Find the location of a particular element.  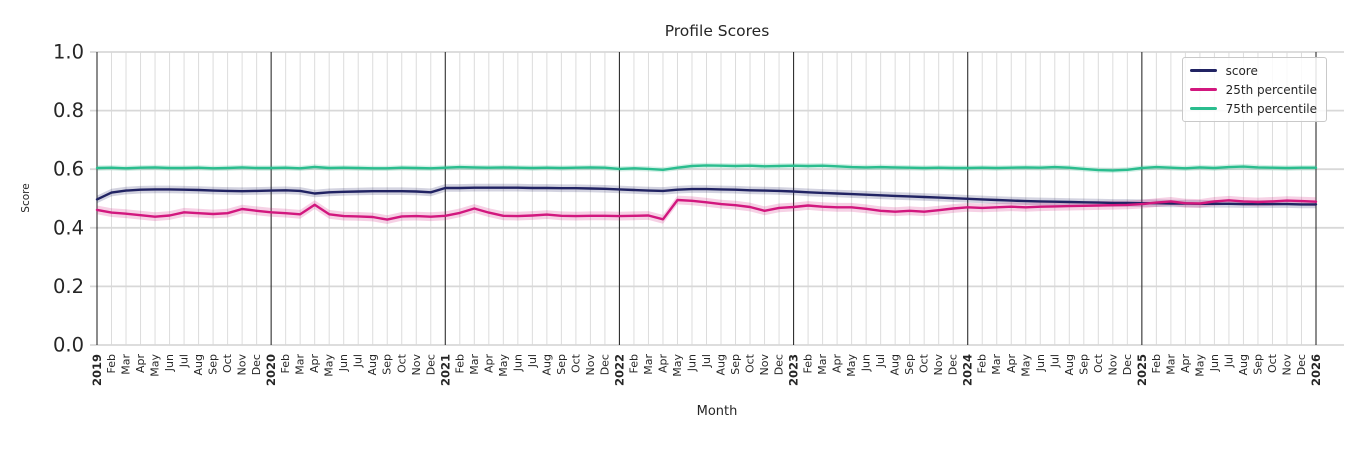

legend-swatch-75th-percentile is located at coordinates (1203, 108).